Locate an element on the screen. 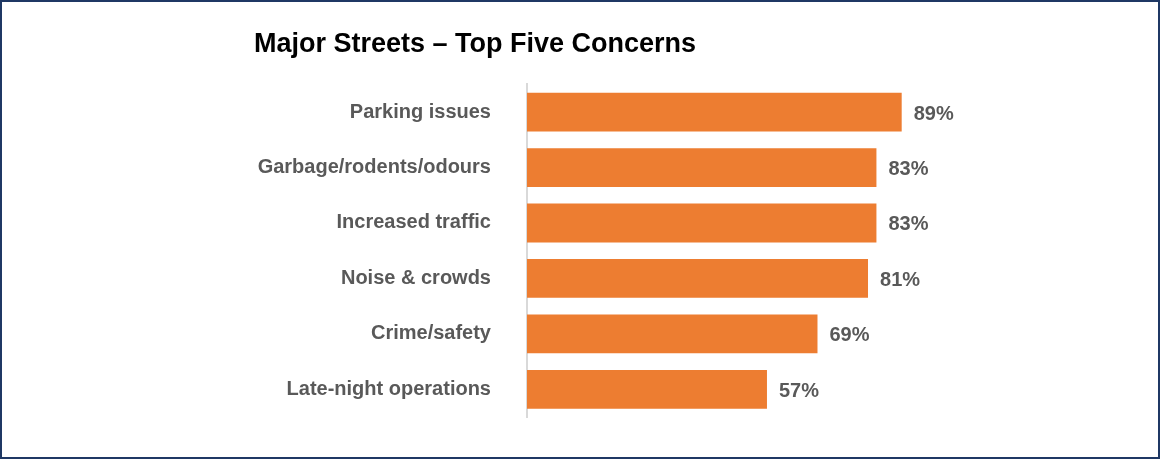 This screenshot has height=459, width=1160. y-tick-label: Garbage/rodents/odours is located at coordinates (374, 166).